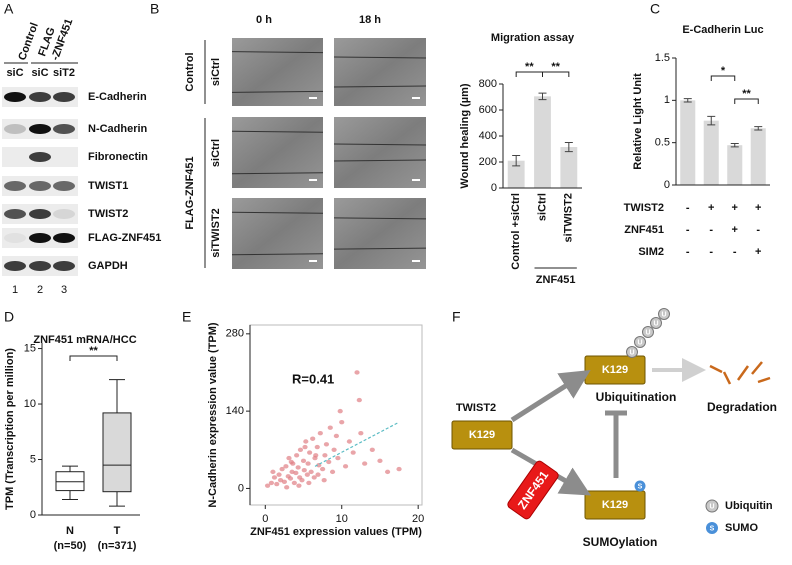 Image resolution: width=792 pixels, height=565 pixels. I want to click on y-tick-label: 5, so click(33, 459).